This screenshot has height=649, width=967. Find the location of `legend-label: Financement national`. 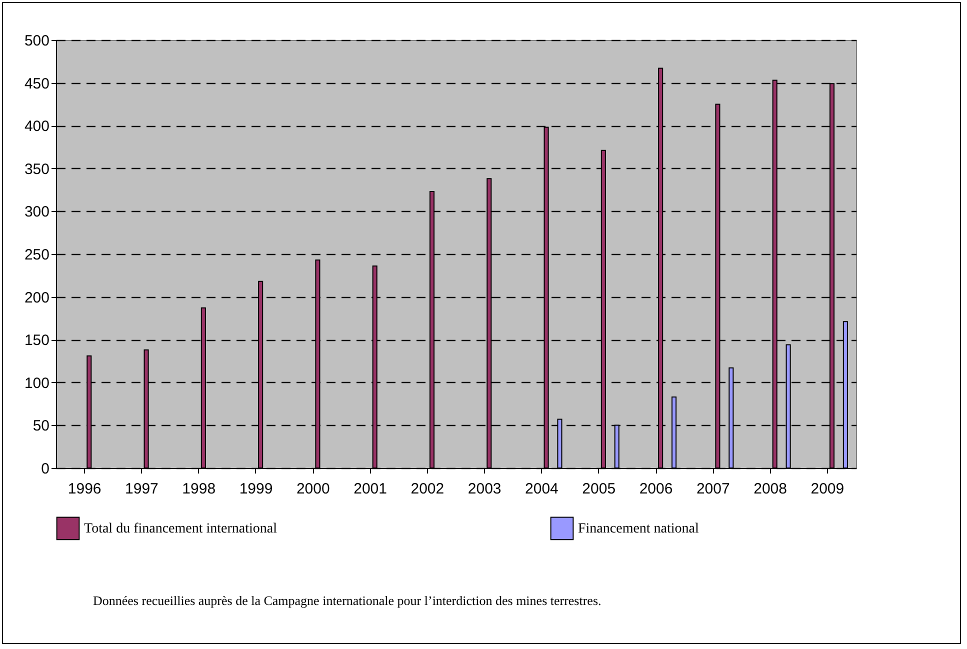

legend-label: Financement national is located at coordinates (639, 528).